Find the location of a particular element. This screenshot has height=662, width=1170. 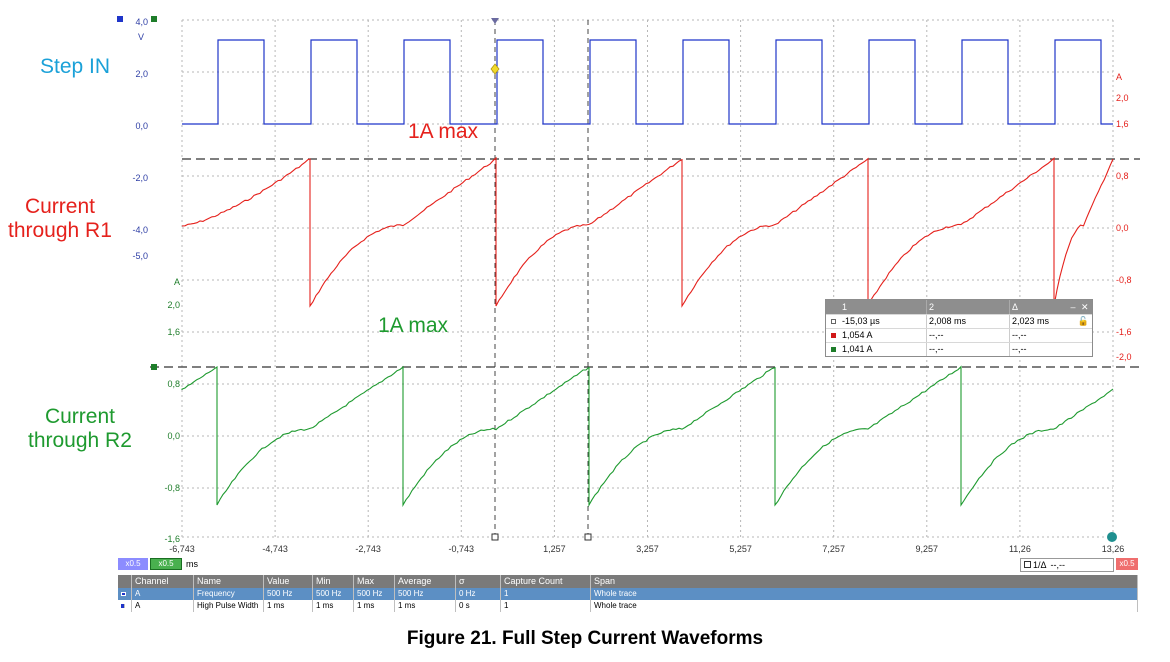

cursor-1-handle is located at coordinates (495, 537).